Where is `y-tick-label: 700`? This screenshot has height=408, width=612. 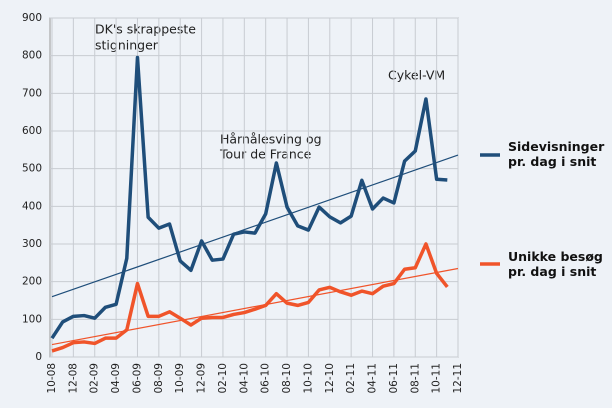 y-tick-label: 700 is located at coordinates (32, 93).